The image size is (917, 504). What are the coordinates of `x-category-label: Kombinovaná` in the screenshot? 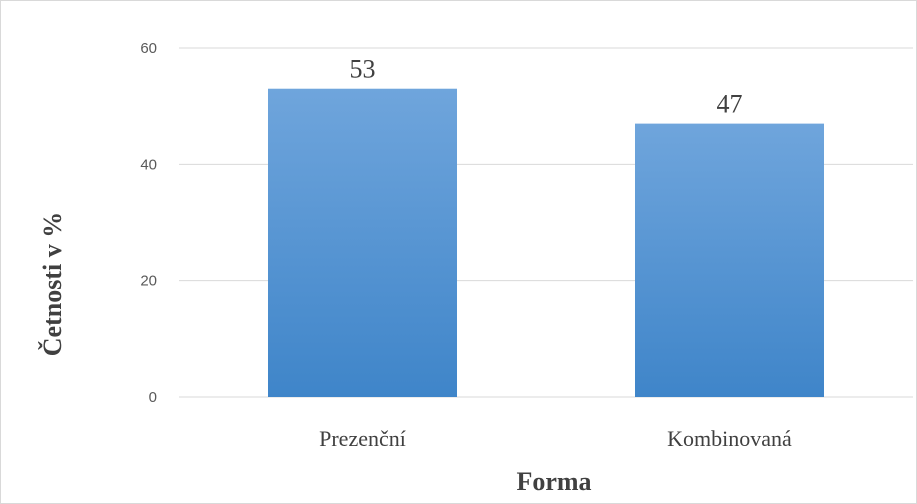 It's located at (729, 438).